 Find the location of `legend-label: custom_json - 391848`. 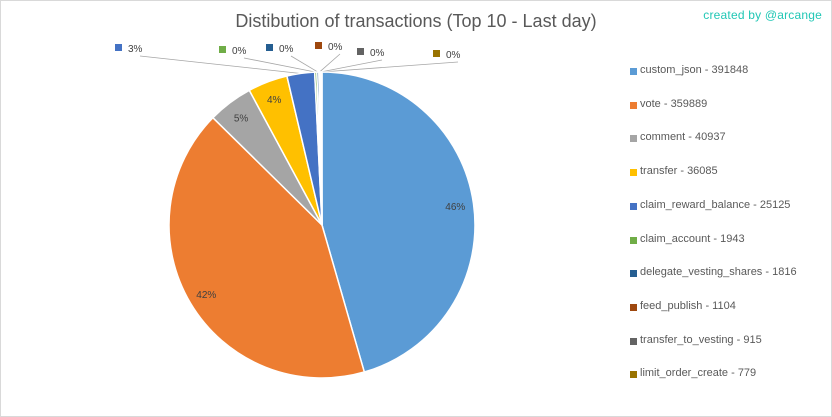

legend-label: custom_json - 391848 is located at coordinates (694, 70).